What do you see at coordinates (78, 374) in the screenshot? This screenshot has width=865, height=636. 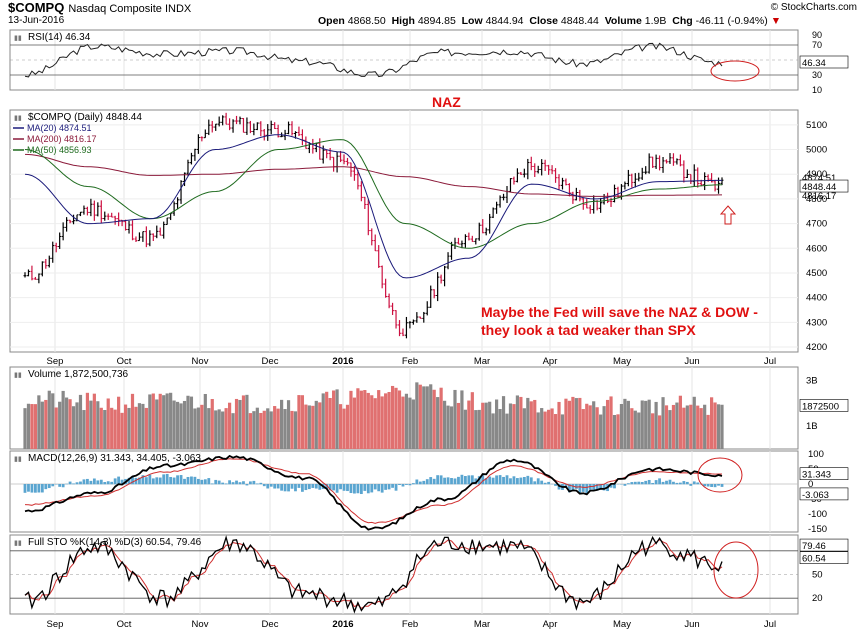 I see `volume-title: Volume 1,872,500,736` at bounding box center [78, 374].